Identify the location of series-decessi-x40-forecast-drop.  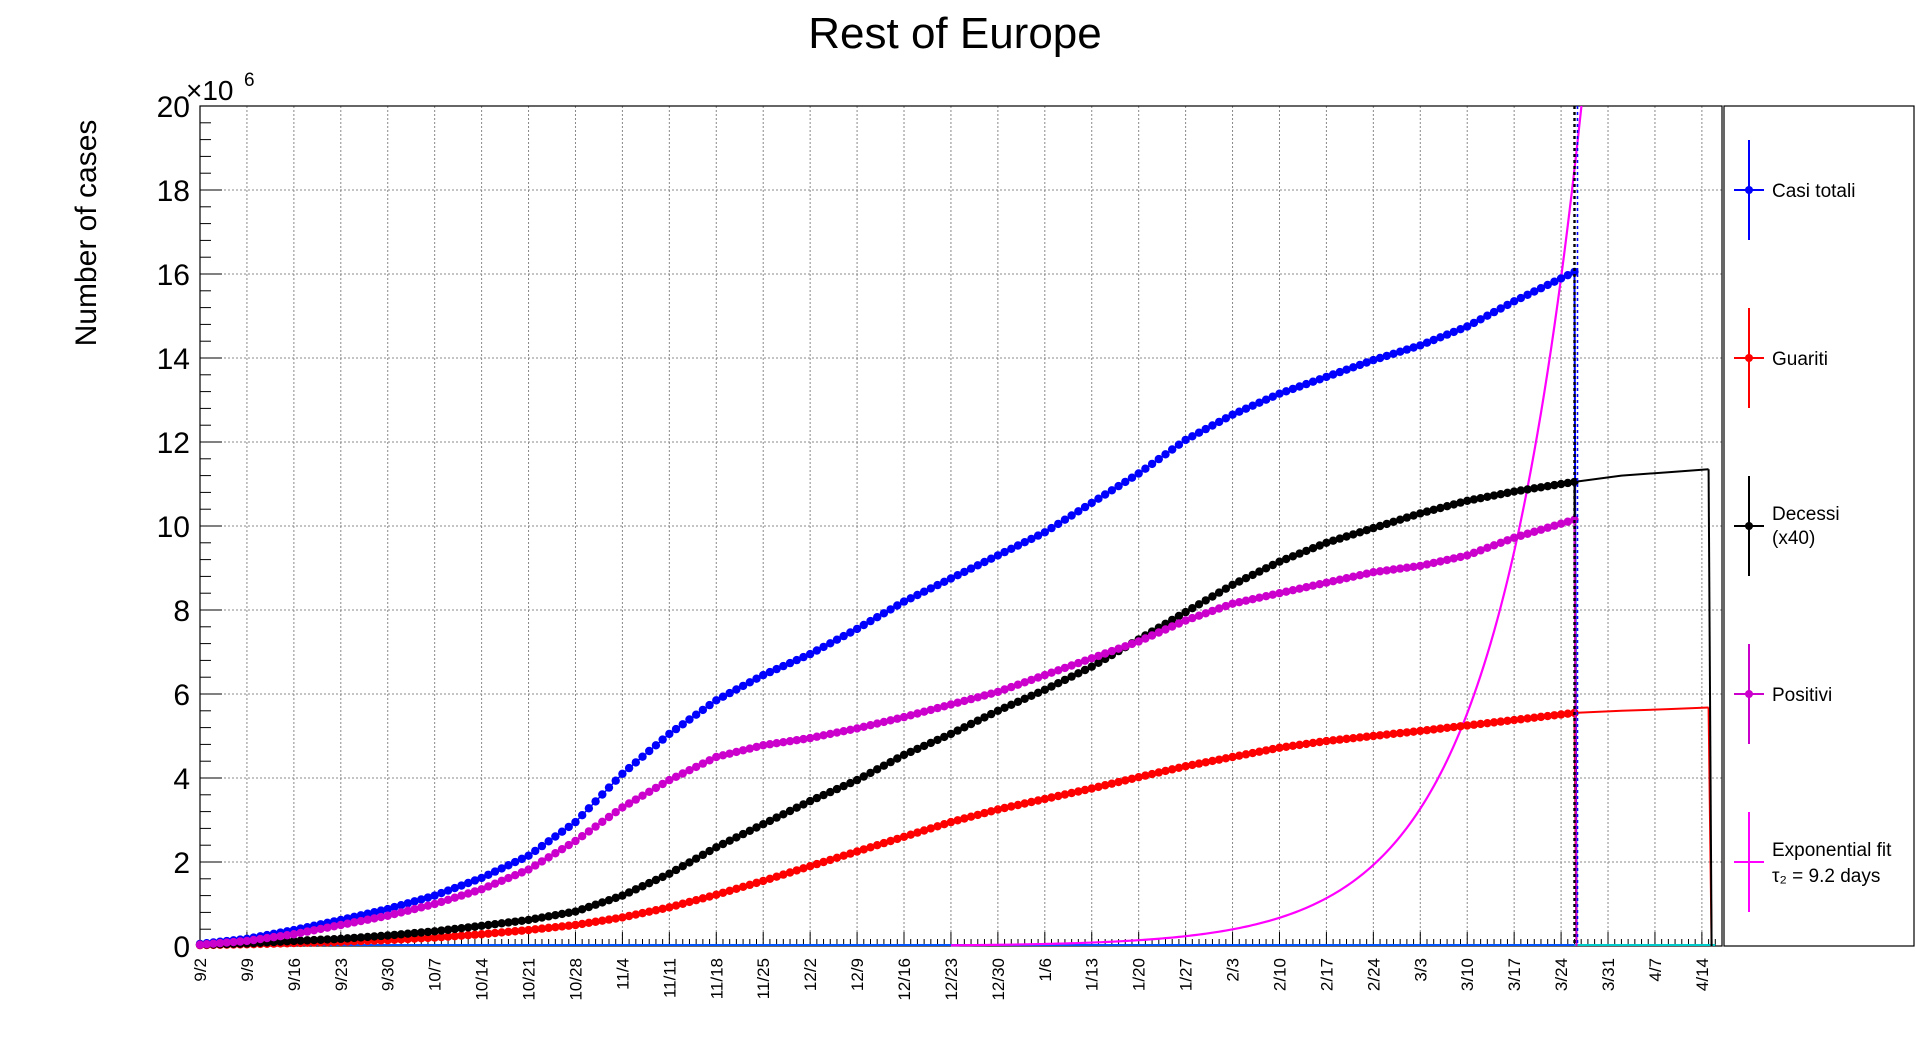
(1710, 708).